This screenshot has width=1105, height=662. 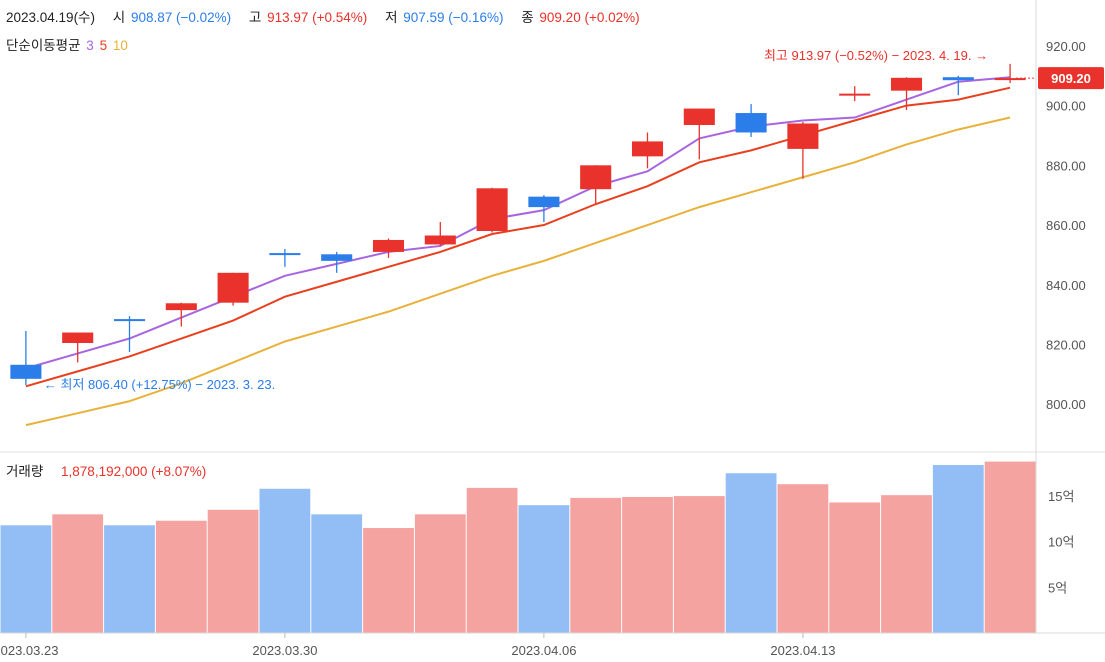 I want to click on ma10-period: 10, so click(x=120, y=45).